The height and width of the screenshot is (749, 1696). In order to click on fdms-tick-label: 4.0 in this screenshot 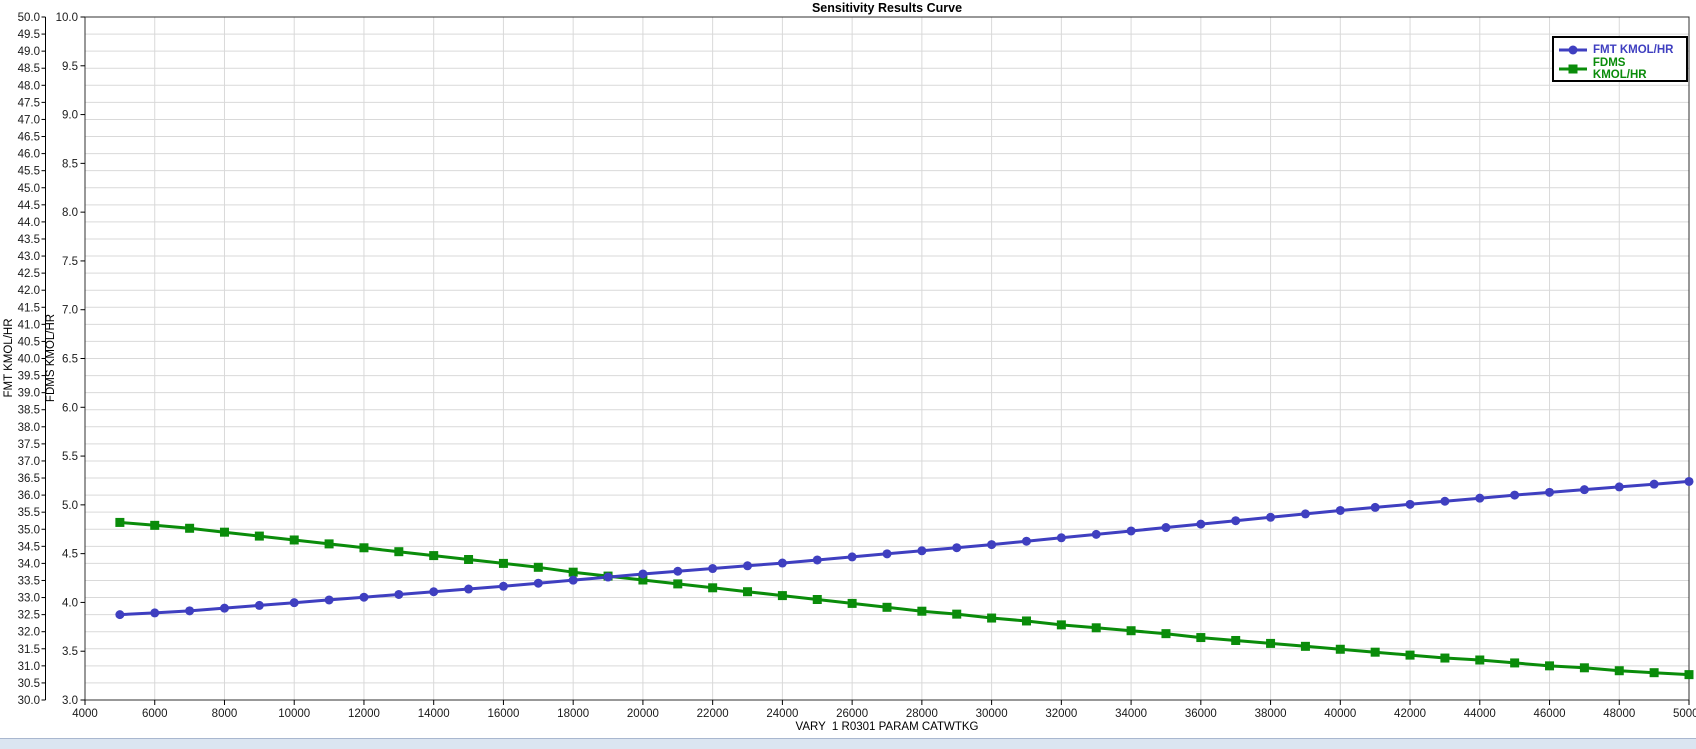, I will do `click(70, 603)`.